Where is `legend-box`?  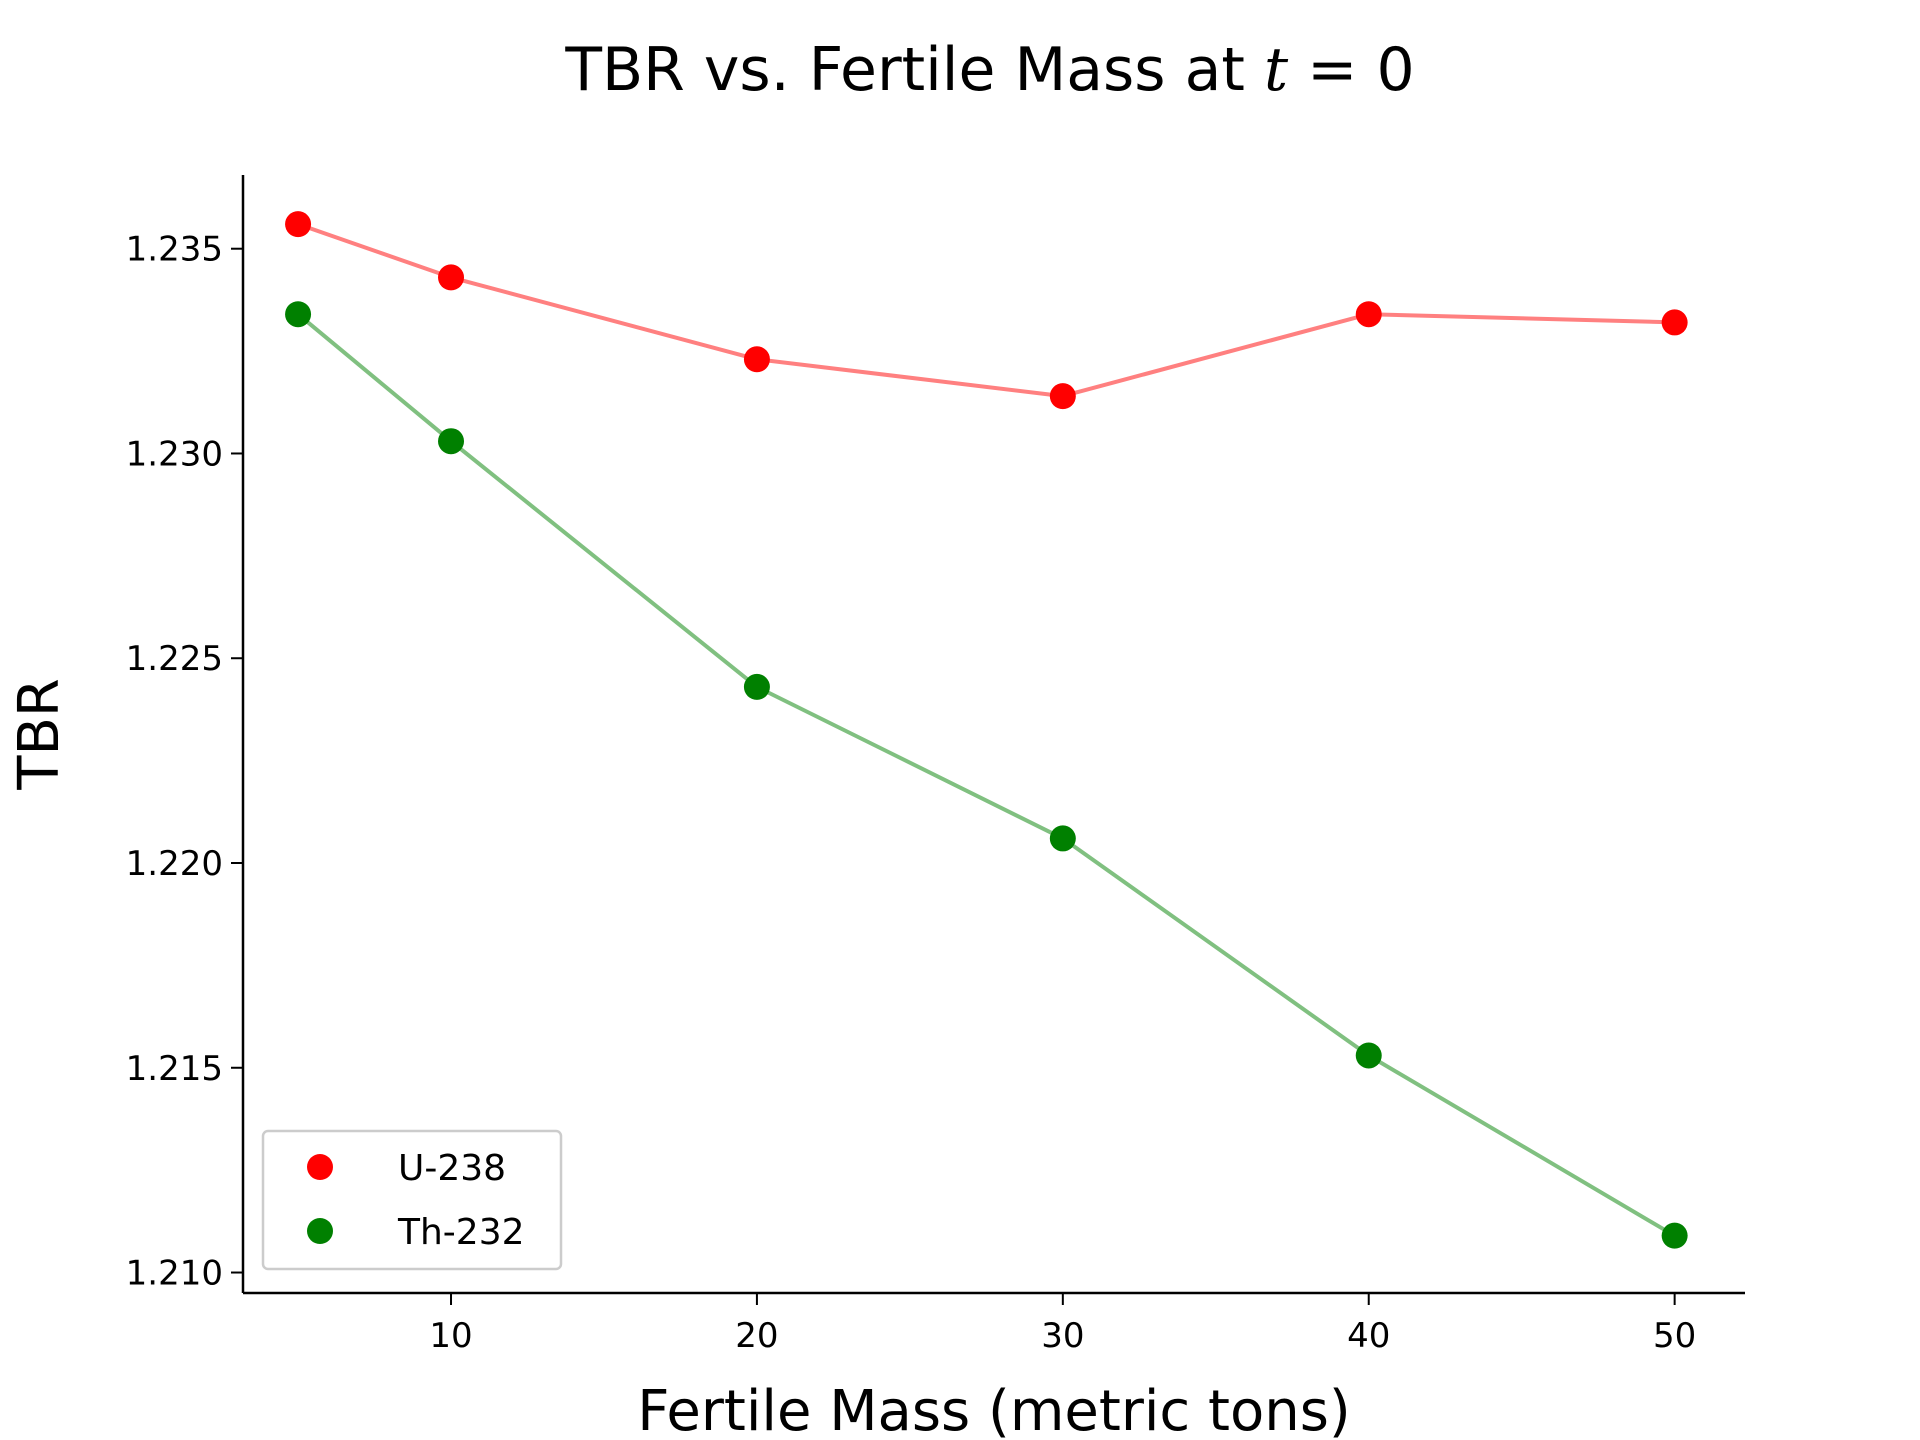
legend-box is located at coordinates (412, 1200).